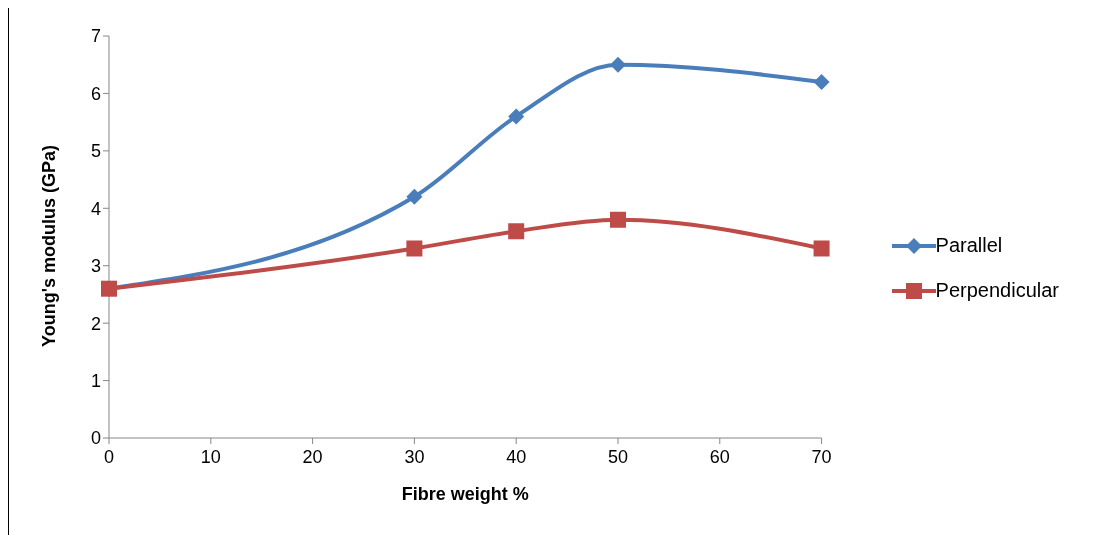  I want to click on y-axis-title: Young's modulus (GPa), so click(49, 246).